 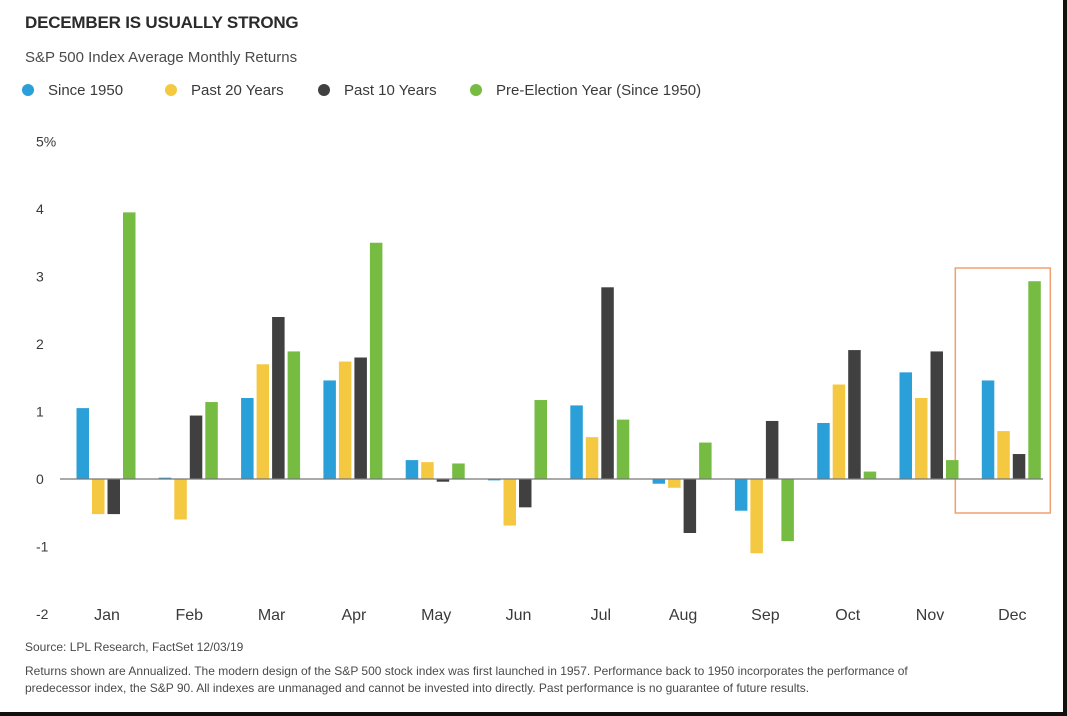 What do you see at coordinates (272, 615) in the screenshot?
I see `x-tick-label: Mar` at bounding box center [272, 615].